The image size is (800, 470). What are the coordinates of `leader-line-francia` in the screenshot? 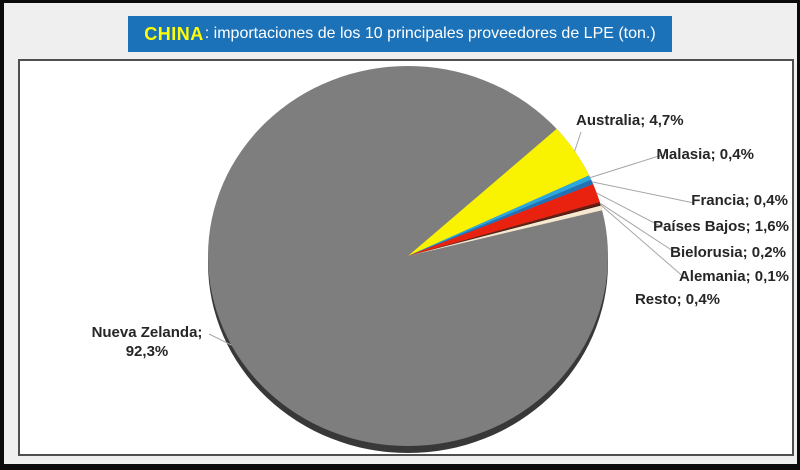 It's located at (643, 192).